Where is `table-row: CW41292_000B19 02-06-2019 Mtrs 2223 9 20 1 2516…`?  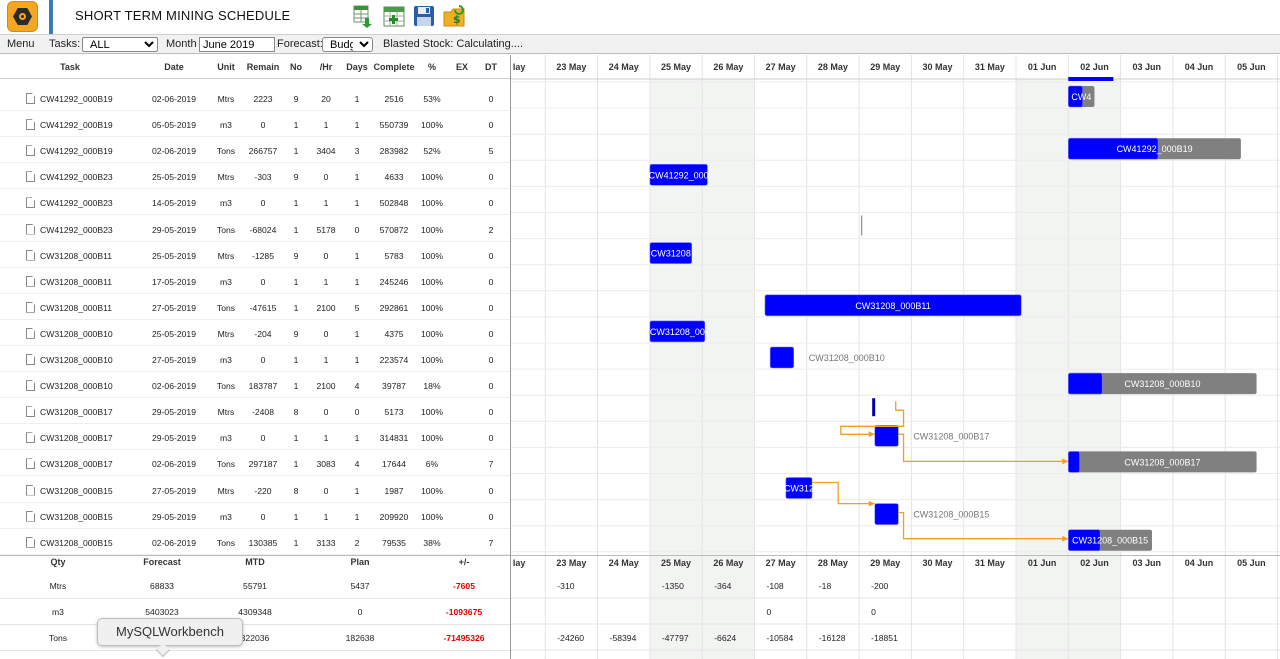 table-row: CW41292_000B19 02-06-2019 Mtrs 2223 9 20 1 2516… is located at coordinates (255, 98).